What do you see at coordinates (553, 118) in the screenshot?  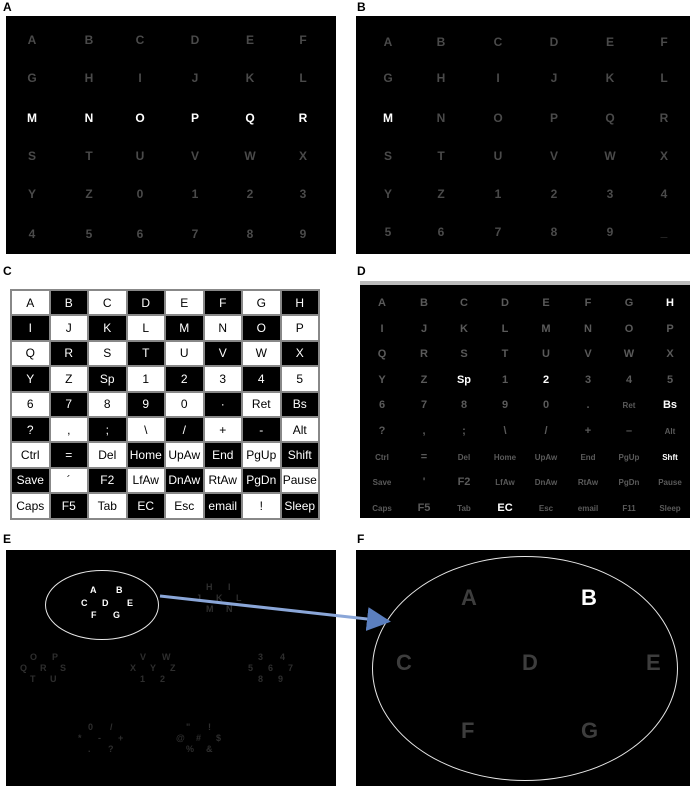 I see `speller-cell: P` at bounding box center [553, 118].